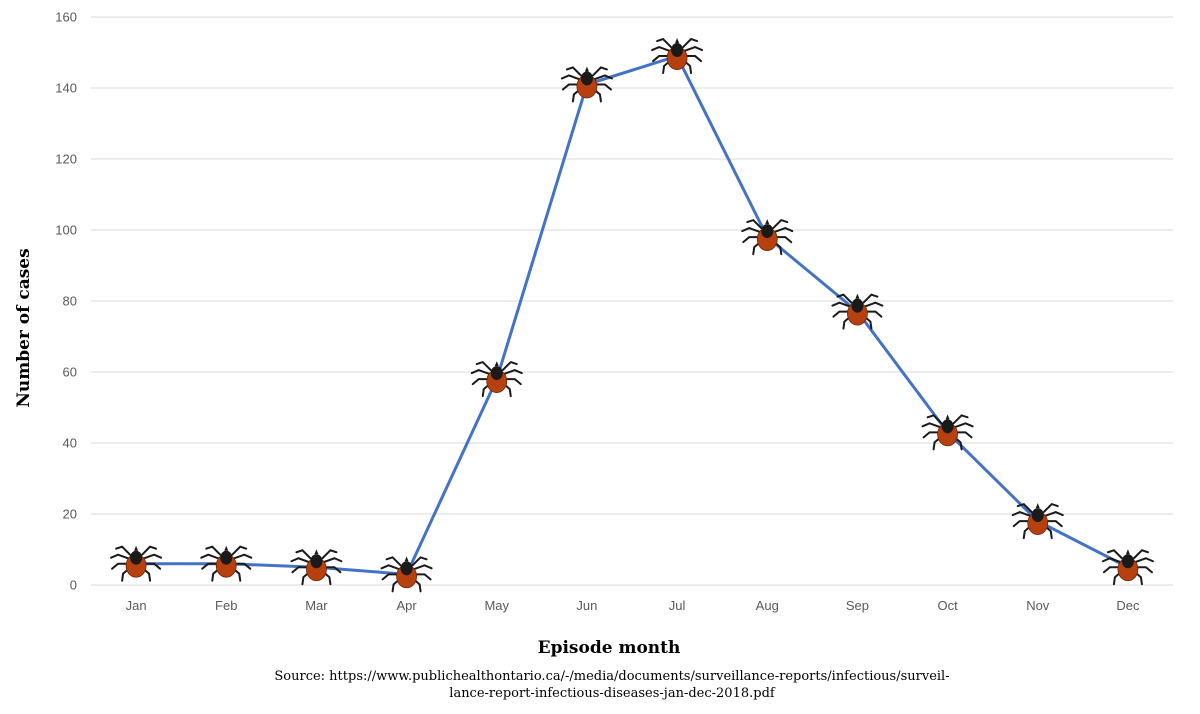  I want to click on x-tick-label-dec: Dec, so click(1128, 605).